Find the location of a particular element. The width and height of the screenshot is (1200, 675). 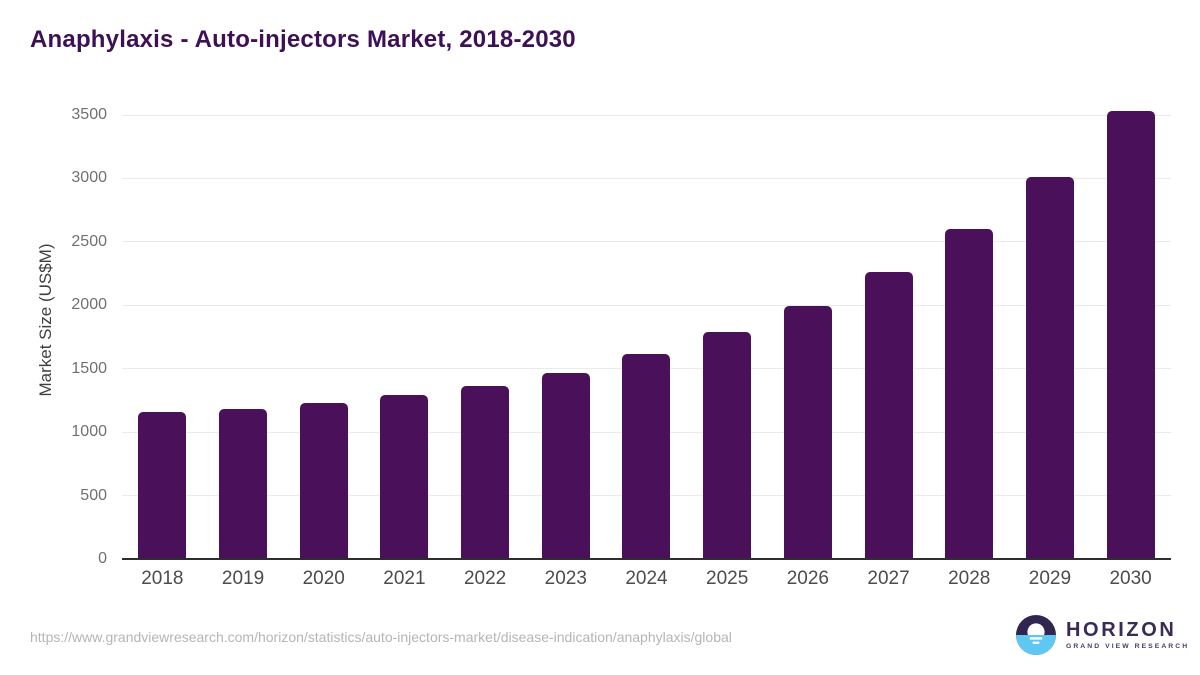

x-label-2029: 2029 is located at coordinates (1050, 578).